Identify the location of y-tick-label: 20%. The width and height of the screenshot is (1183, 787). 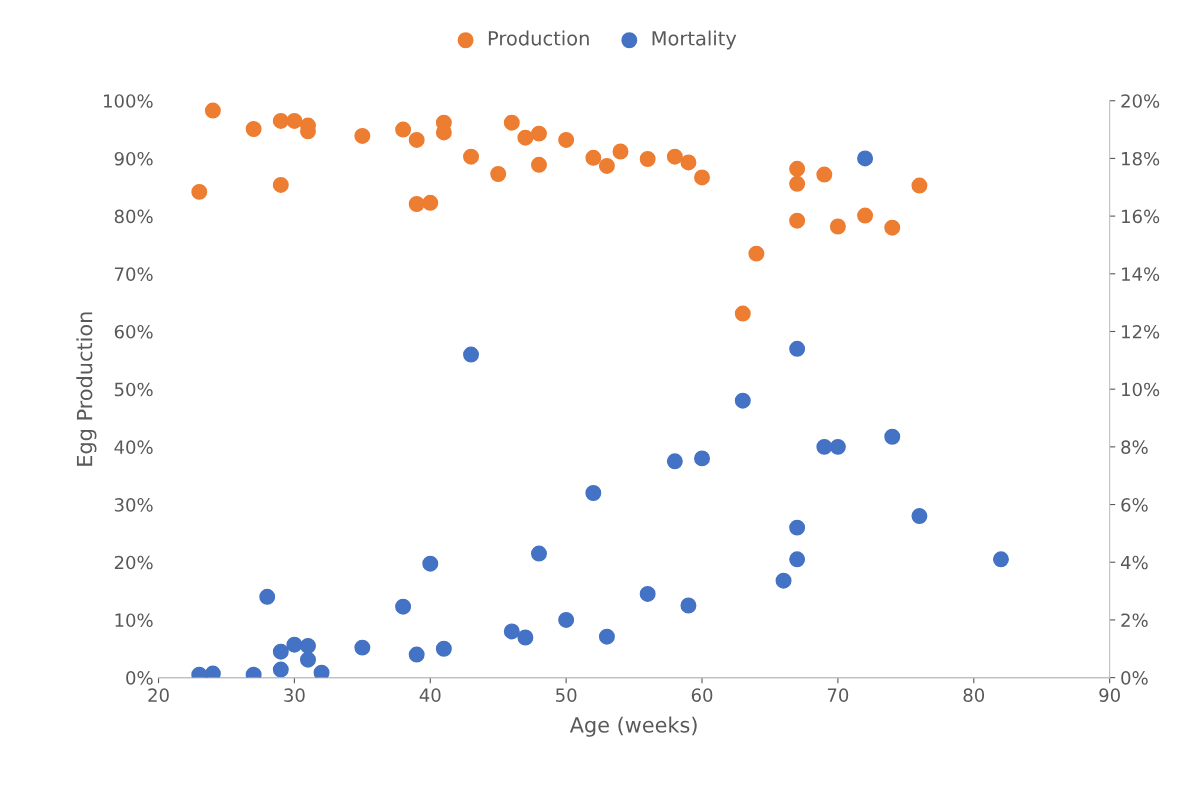
(133, 562).